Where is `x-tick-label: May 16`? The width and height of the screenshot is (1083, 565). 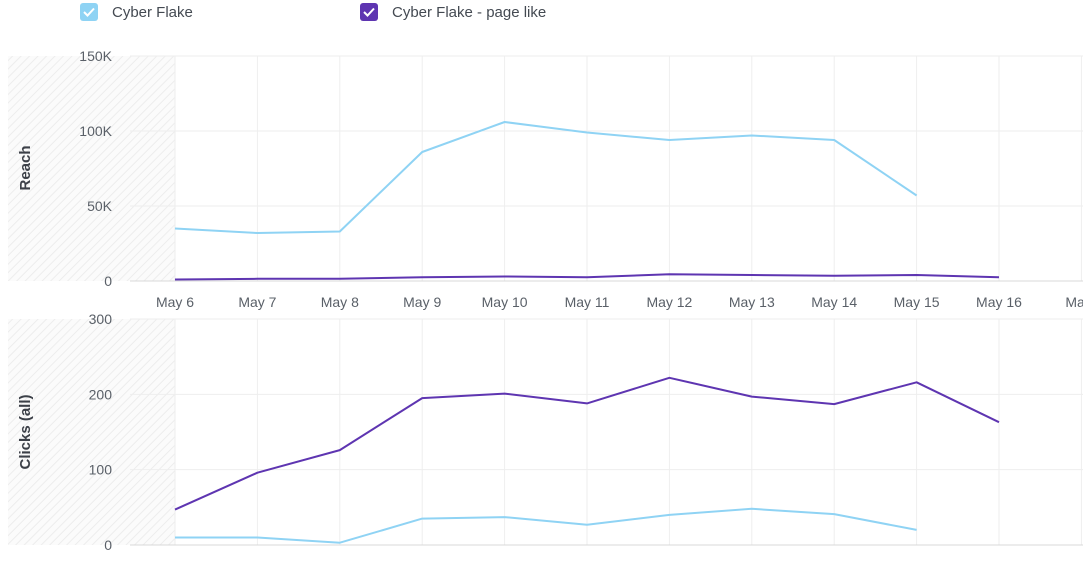 x-tick-label: May 16 is located at coordinates (999, 302).